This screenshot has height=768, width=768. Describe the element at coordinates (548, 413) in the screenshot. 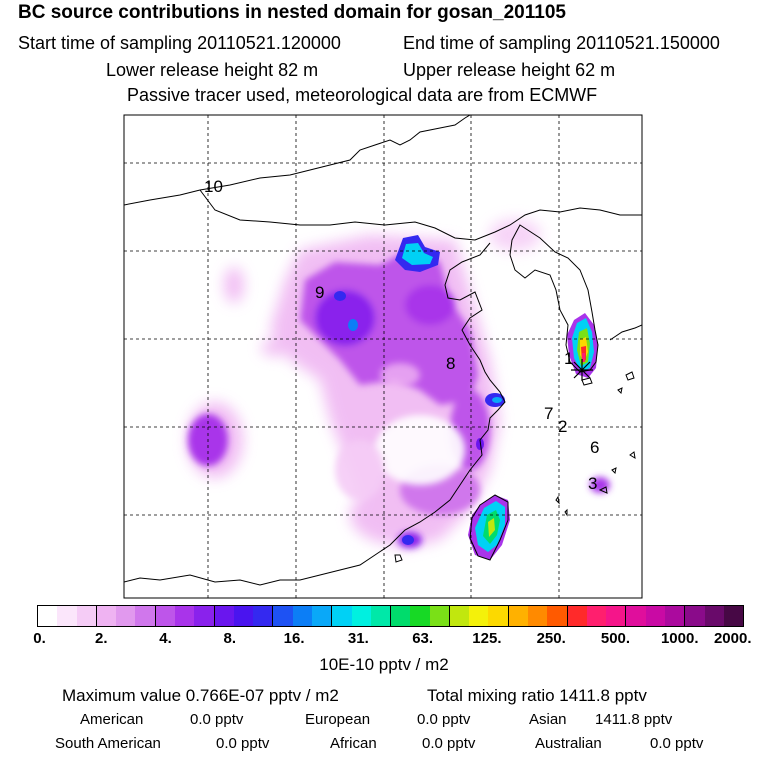

I see `region-label: 7` at that location.